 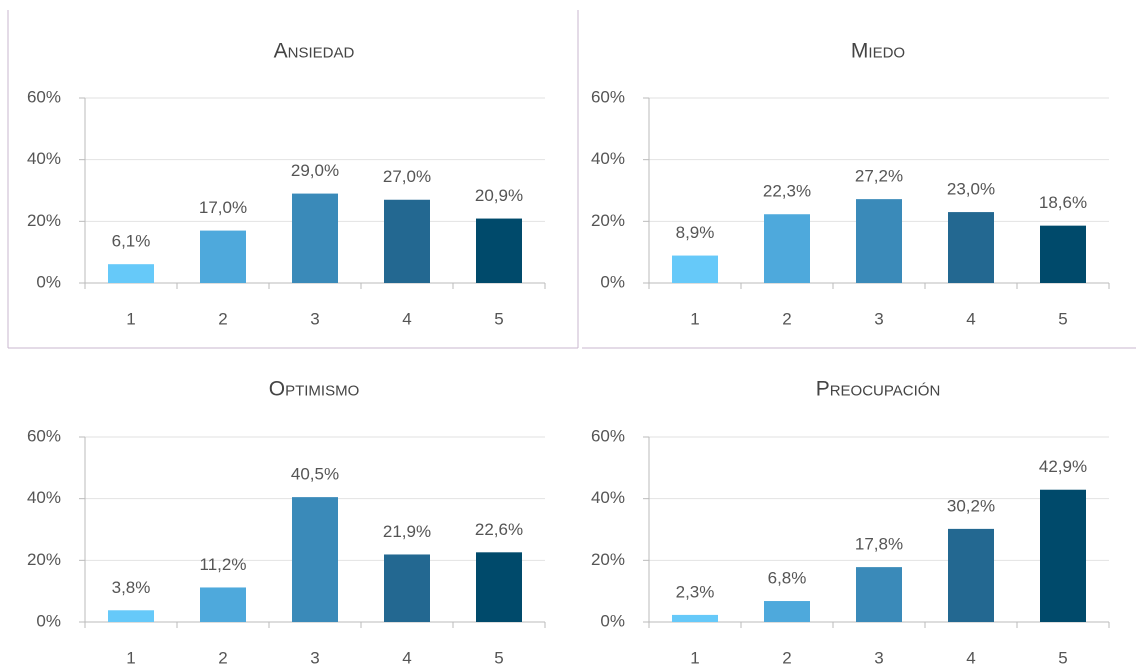 I want to click on data-label: 11,2%, so click(x=223, y=564).